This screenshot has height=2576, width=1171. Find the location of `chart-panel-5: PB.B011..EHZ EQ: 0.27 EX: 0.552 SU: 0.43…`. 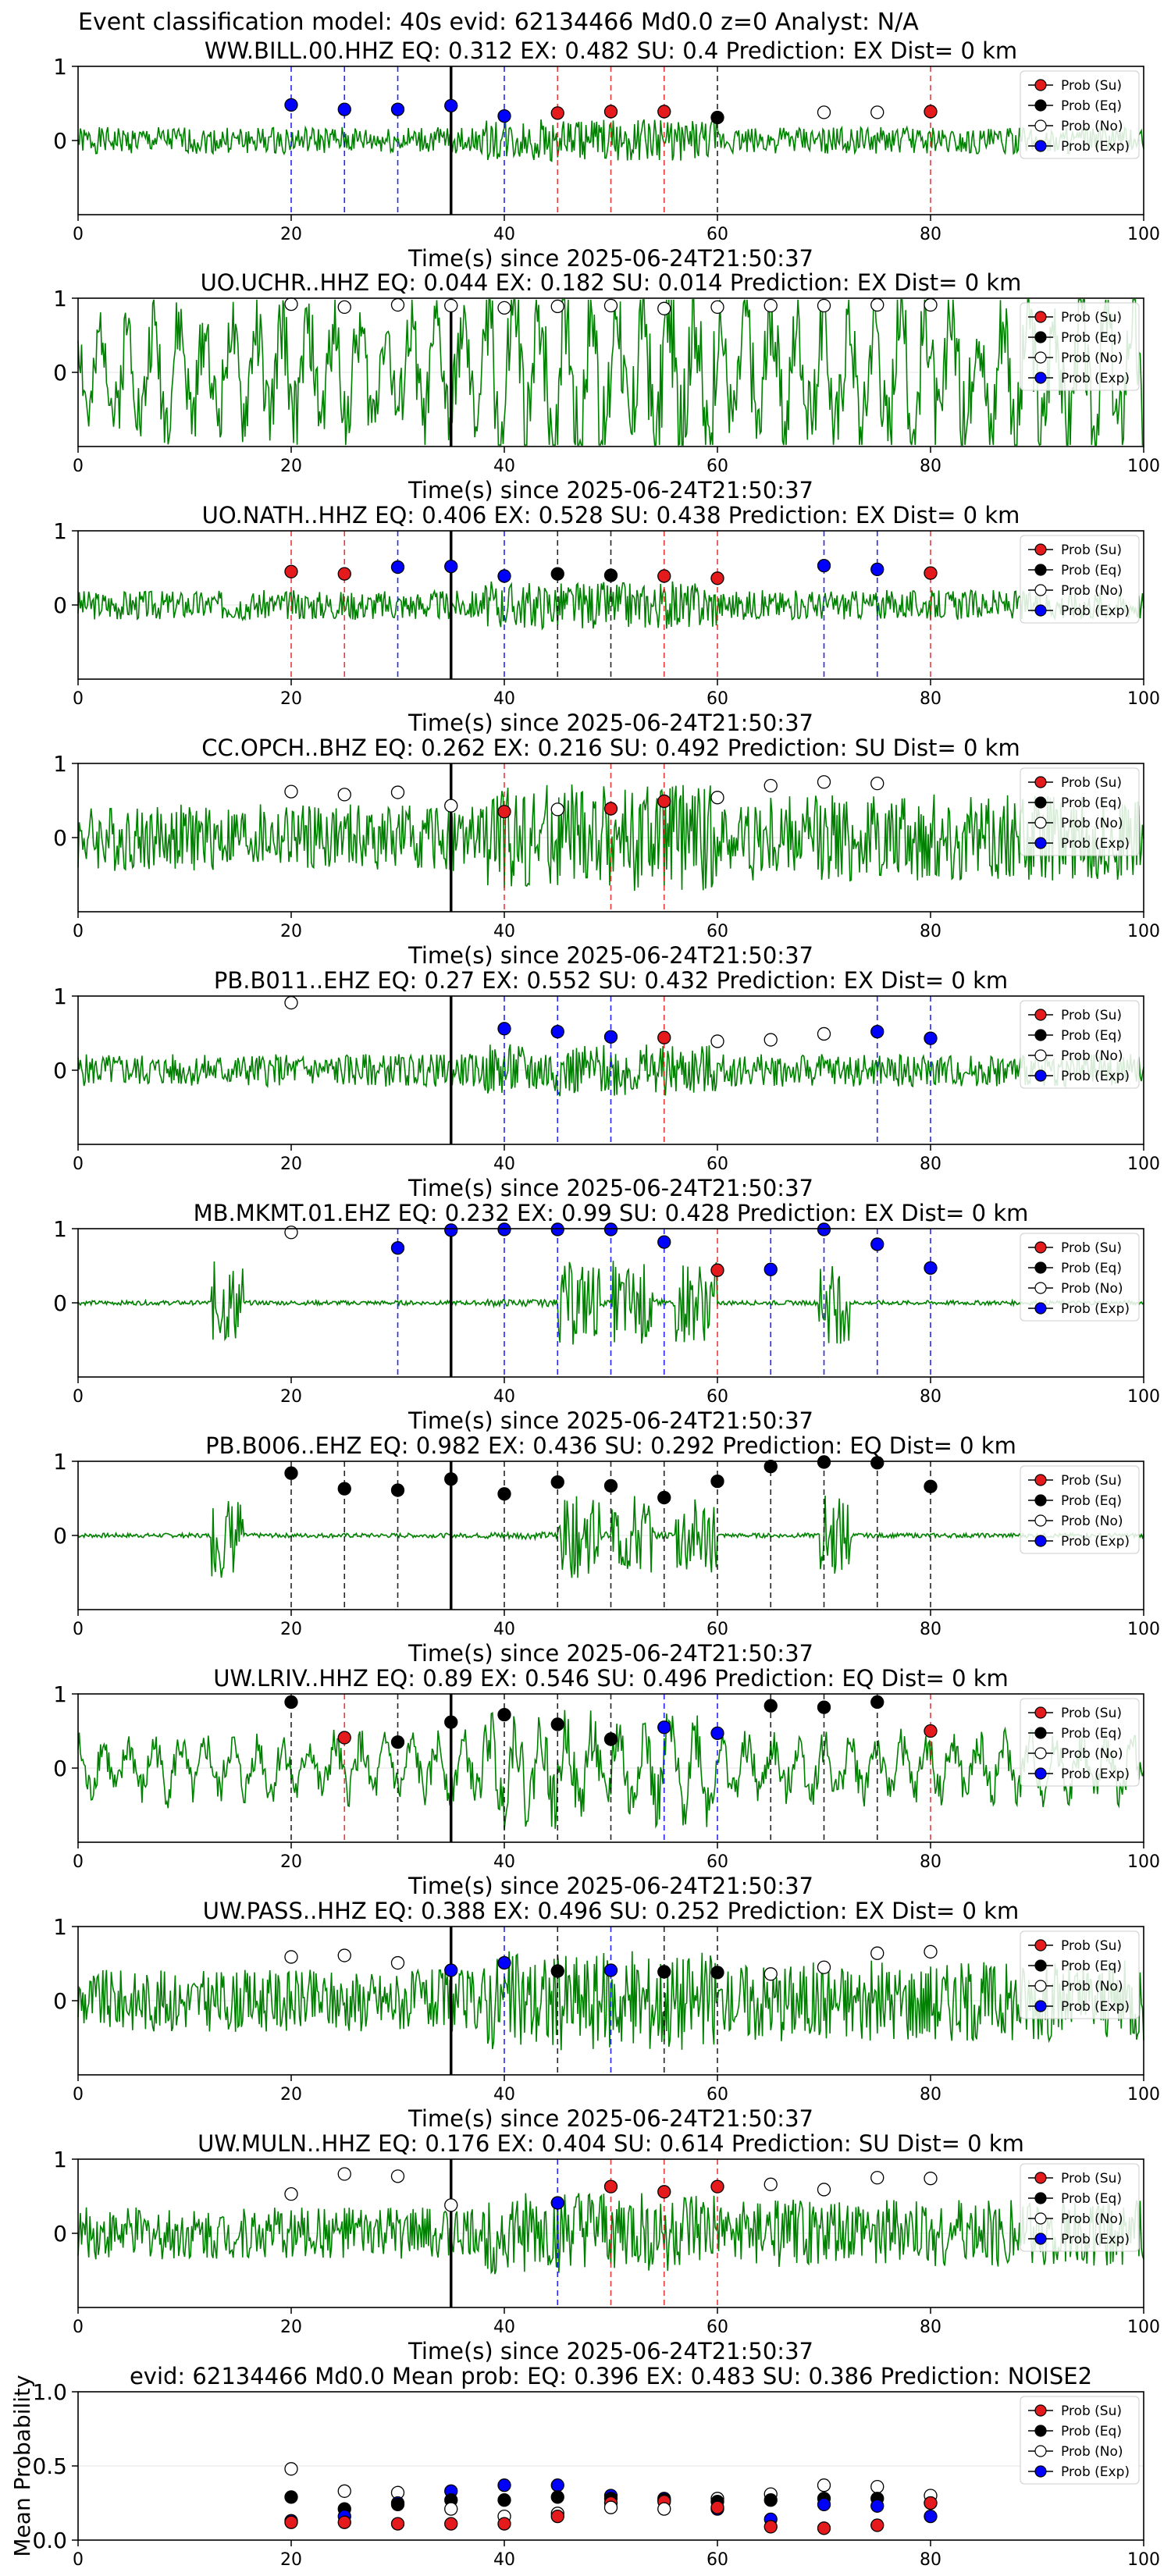

chart-panel-5: PB.B011..EHZ EQ: 0.27 EX: 0.552 SU: 0.43… is located at coordinates (606, 1084).